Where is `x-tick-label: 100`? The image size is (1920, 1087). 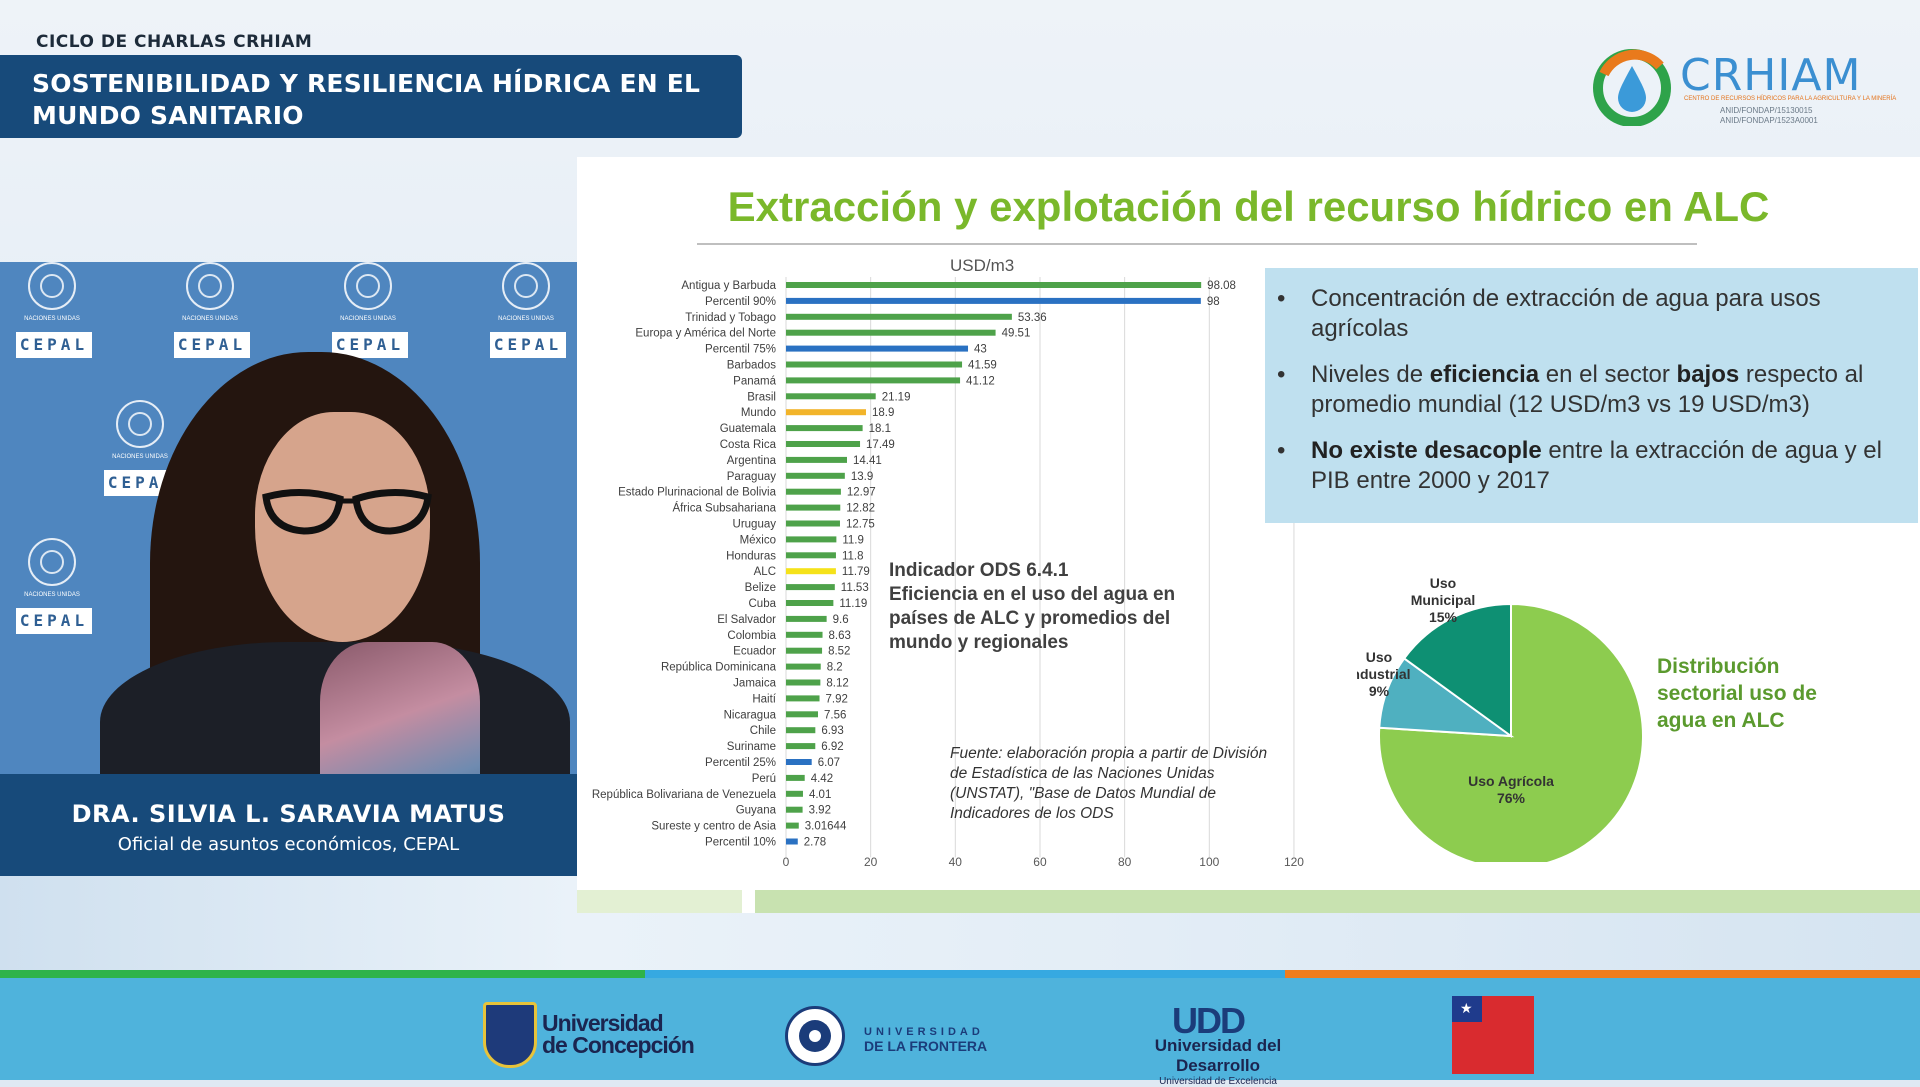 x-tick-label: 100 is located at coordinates (1209, 862).